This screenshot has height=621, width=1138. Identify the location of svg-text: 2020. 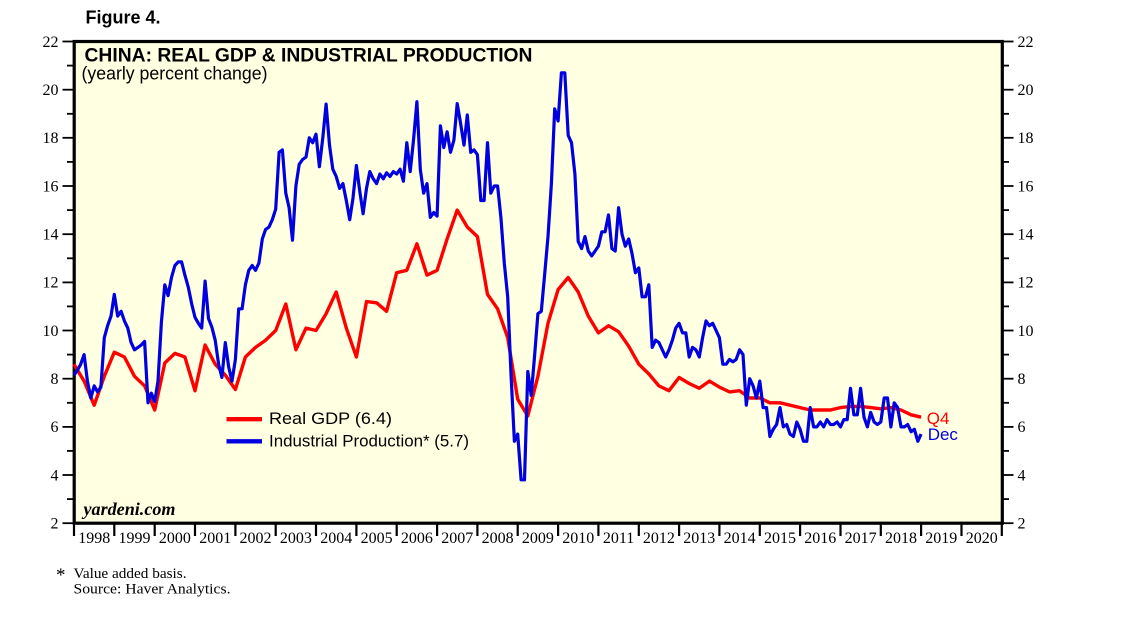
(982, 538).